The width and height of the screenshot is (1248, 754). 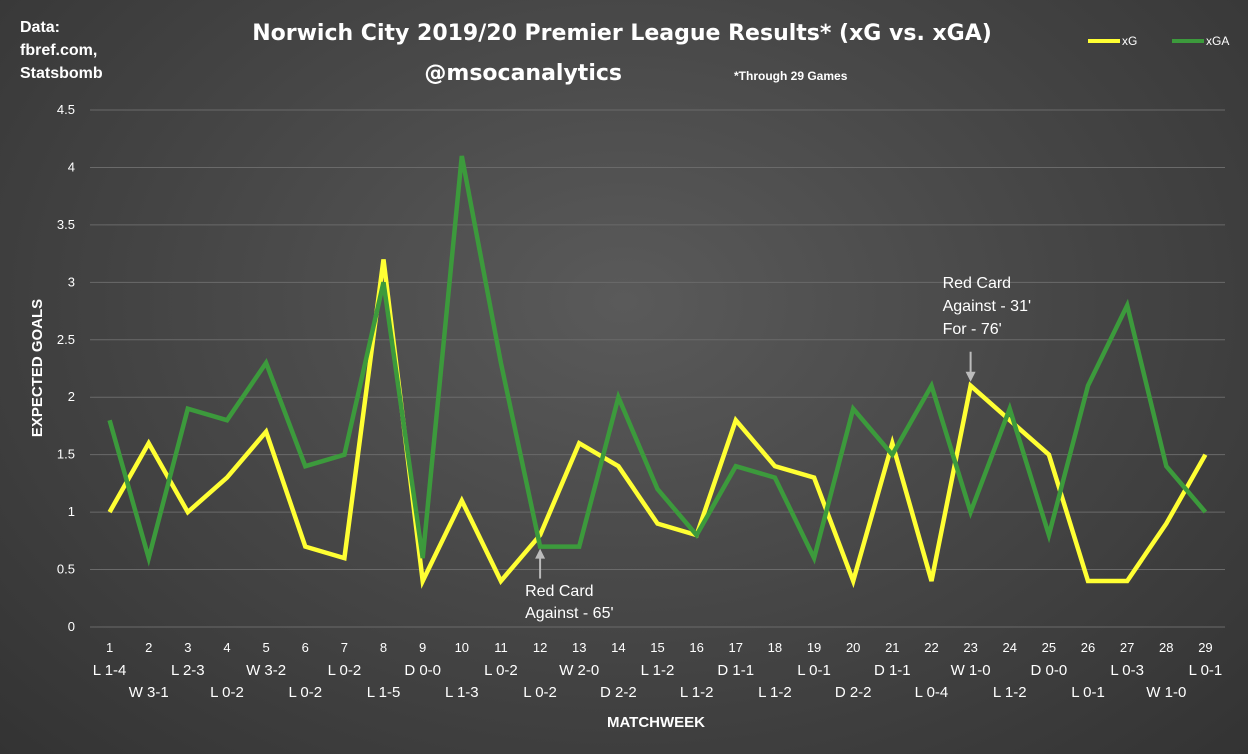 What do you see at coordinates (892, 647) in the screenshot?
I see `x-tick-label: 21` at bounding box center [892, 647].